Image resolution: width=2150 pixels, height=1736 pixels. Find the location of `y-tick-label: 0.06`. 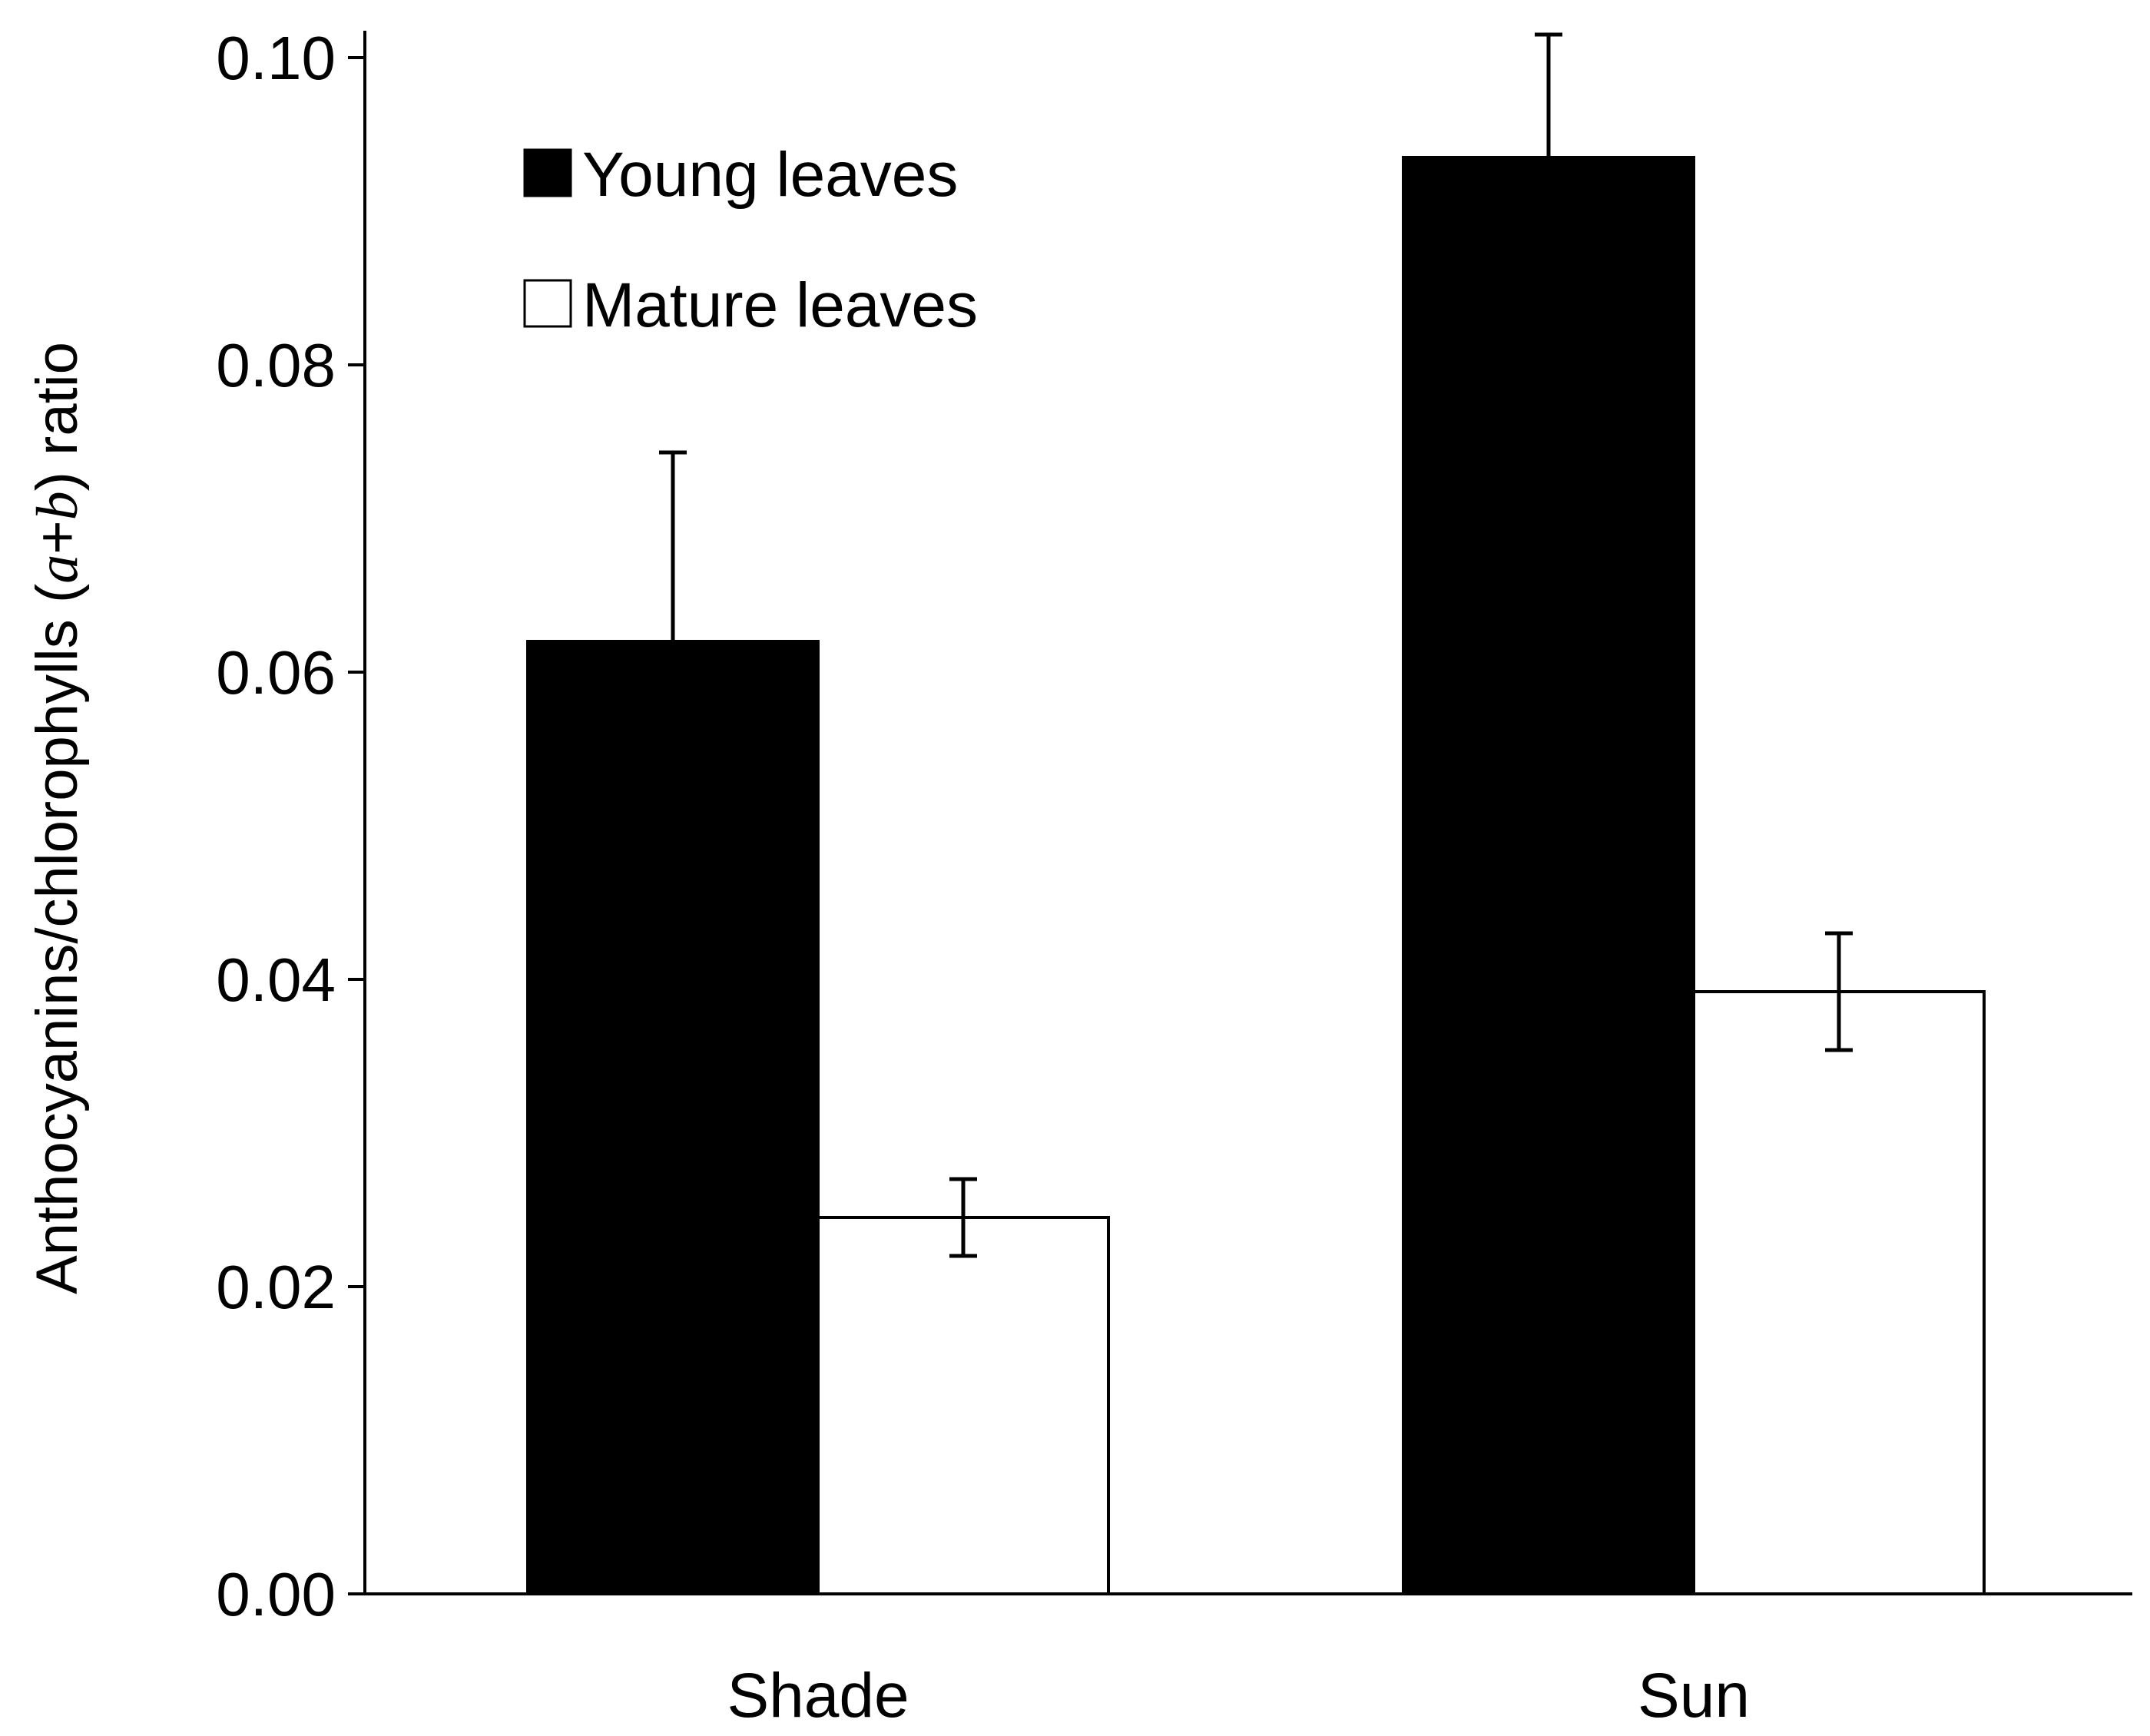

y-tick-label: 0.06 is located at coordinates (276, 673).